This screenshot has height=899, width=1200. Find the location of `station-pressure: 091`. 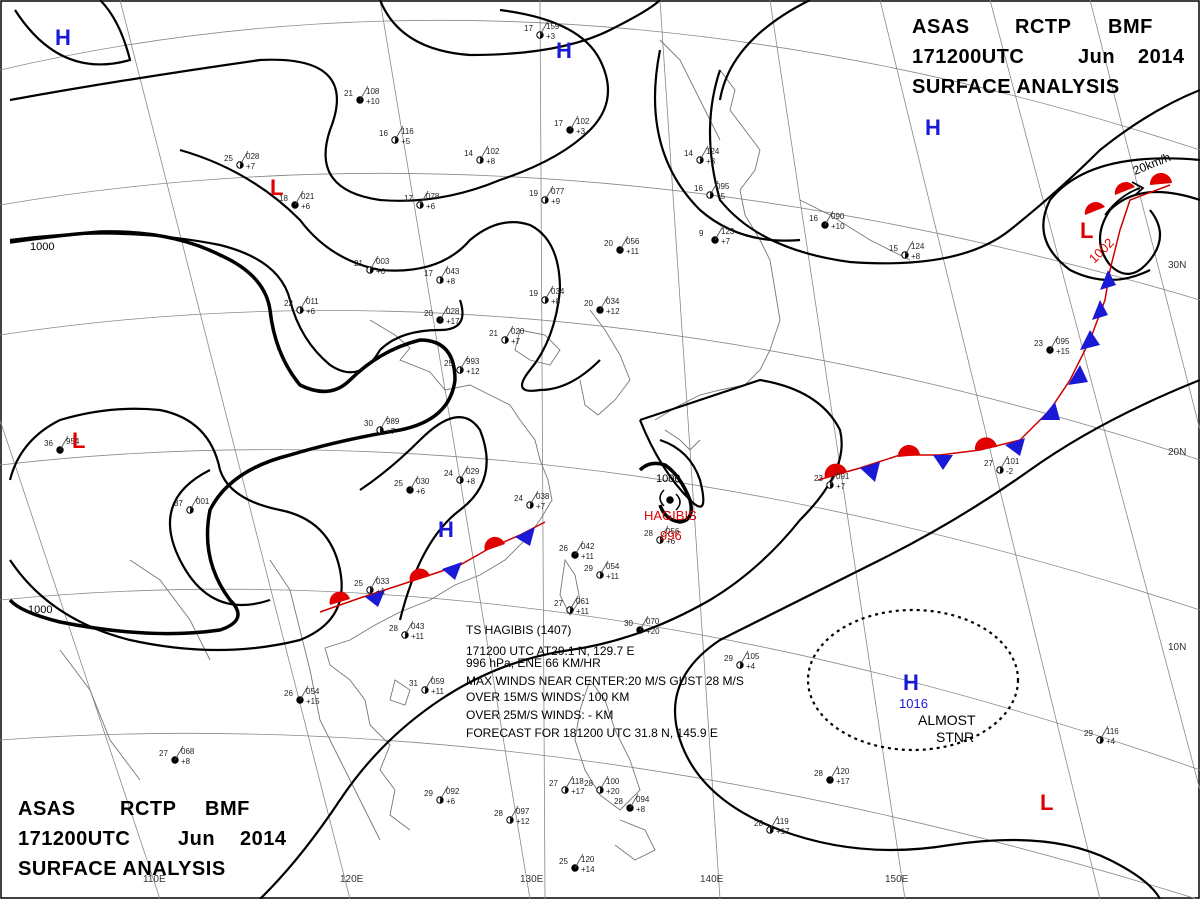

station-pressure: 091 is located at coordinates (843, 476).